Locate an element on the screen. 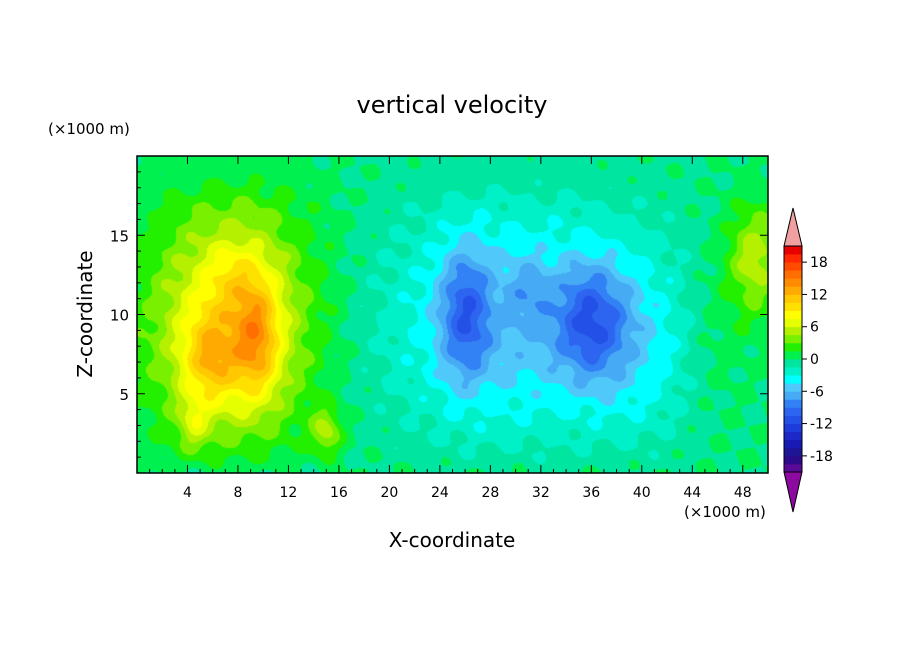 The height and width of the screenshot is (654, 904). y-axis-label: Z-coordinate is located at coordinates (85, 313).